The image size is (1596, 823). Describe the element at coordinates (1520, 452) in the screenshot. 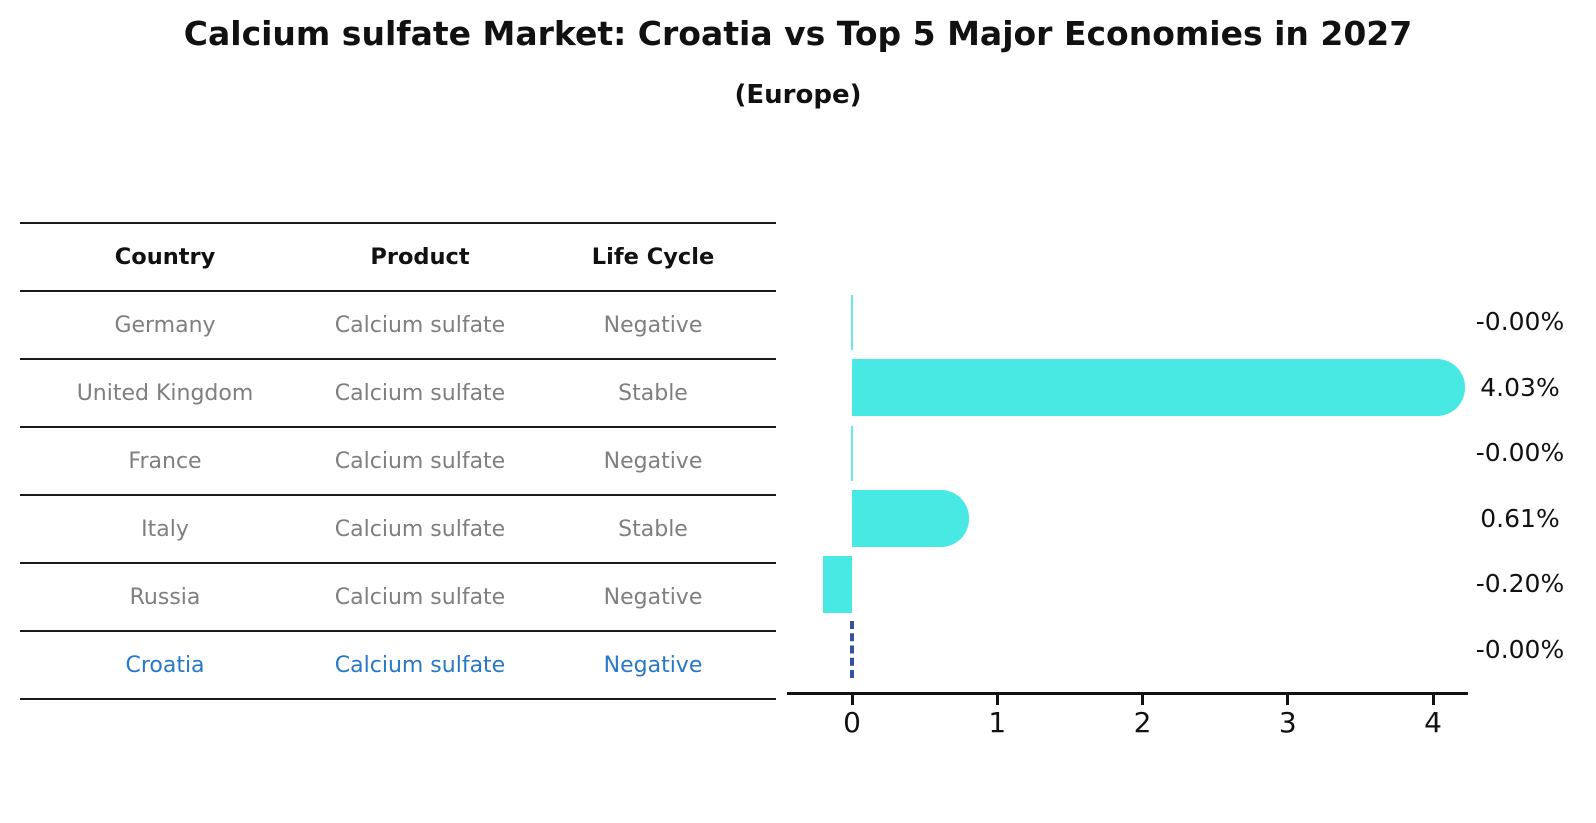

I see `value-label-france: -0.00%` at that location.